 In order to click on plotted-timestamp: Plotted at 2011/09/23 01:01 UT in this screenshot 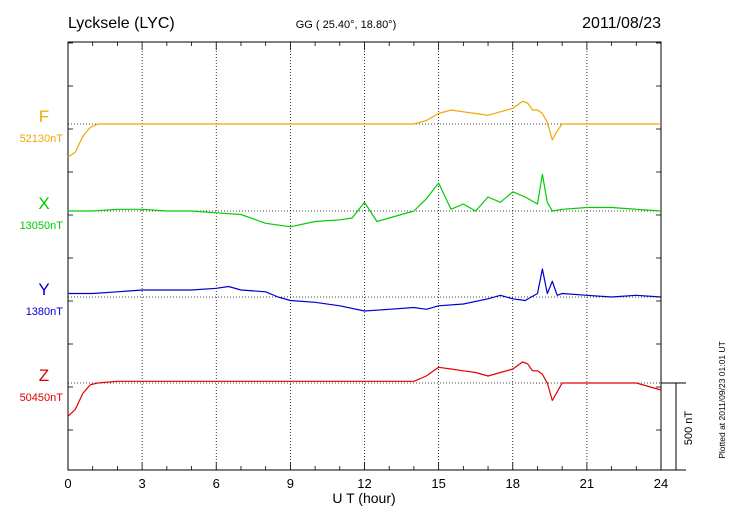, I will do `click(722, 400)`.